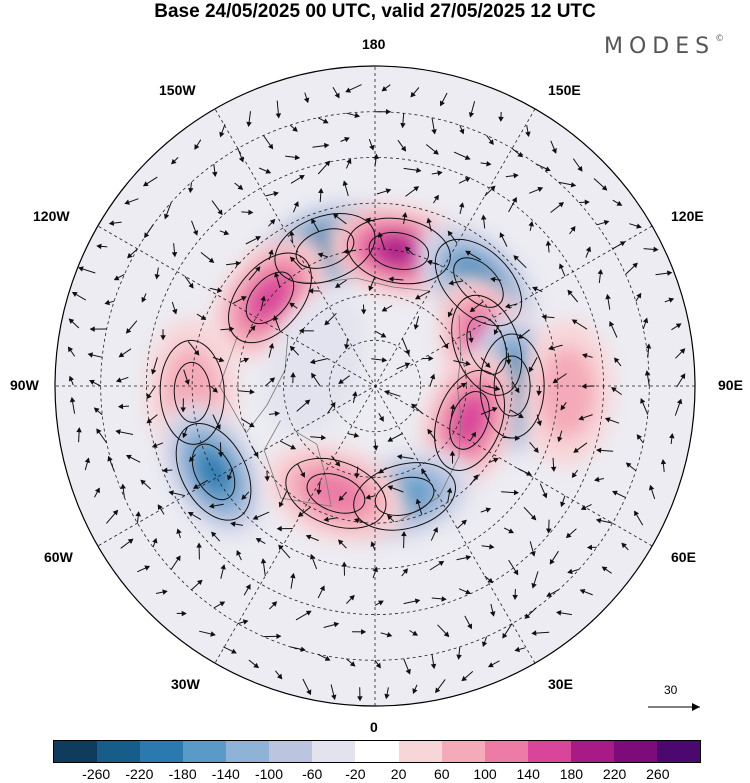  I want to click on colorbar-tick-label: 180, so click(571, 774).